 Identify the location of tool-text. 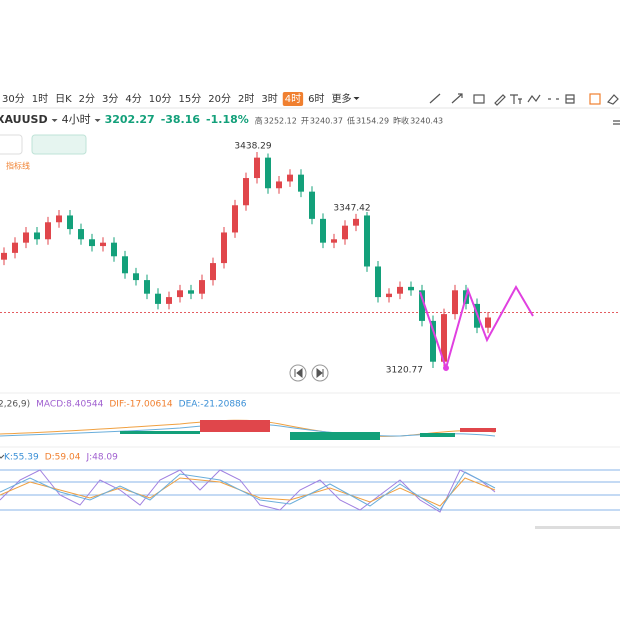
(516, 99).